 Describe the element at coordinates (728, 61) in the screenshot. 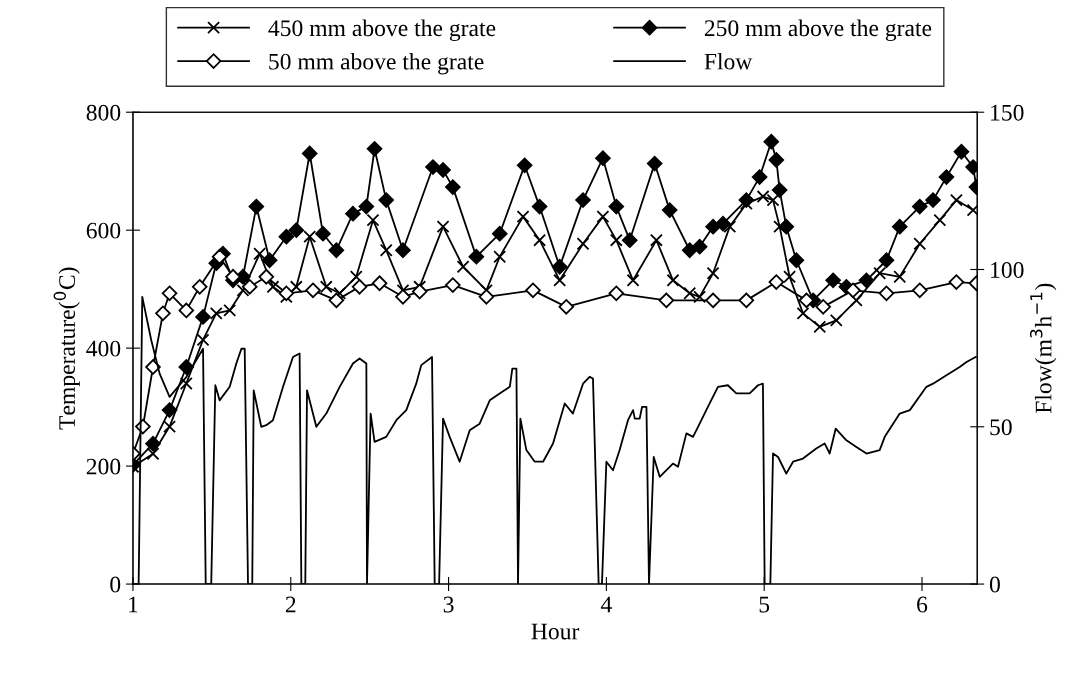

I see `legend-label: Flow` at that location.